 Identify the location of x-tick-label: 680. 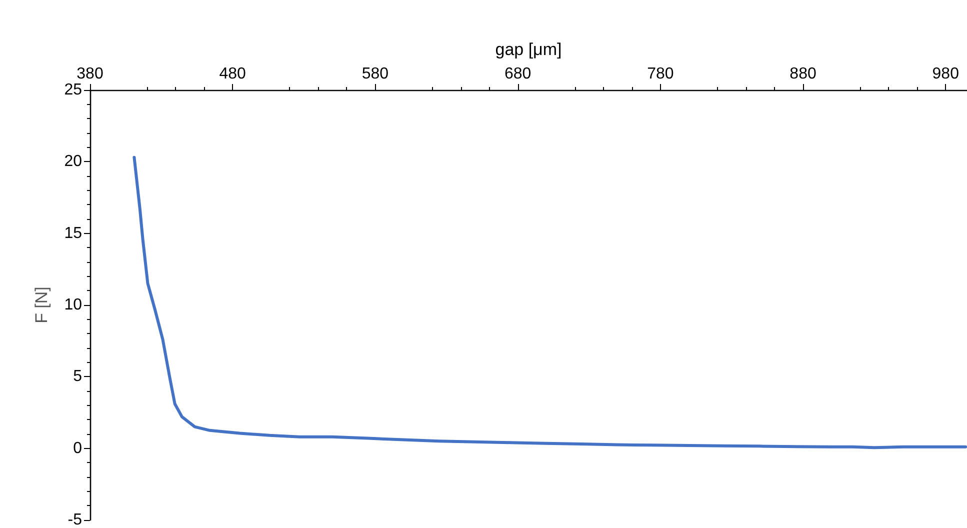
(518, 74).